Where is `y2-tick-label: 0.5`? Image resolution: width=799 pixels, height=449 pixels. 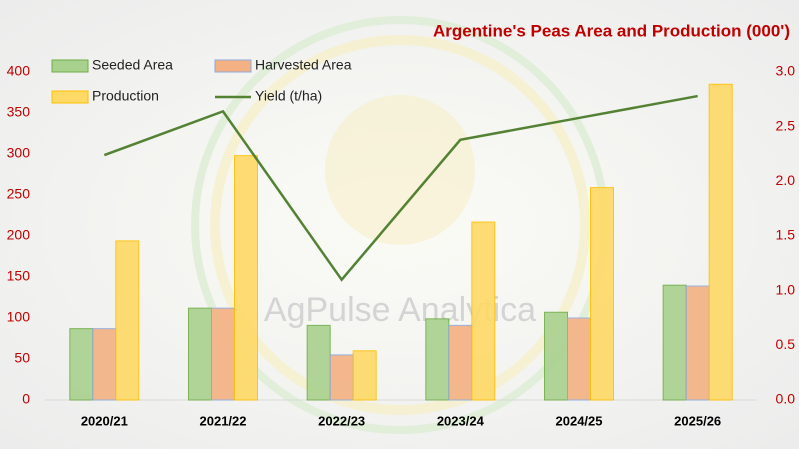
y2-tick-label: 0.5 is located at coordinates (786, 344).